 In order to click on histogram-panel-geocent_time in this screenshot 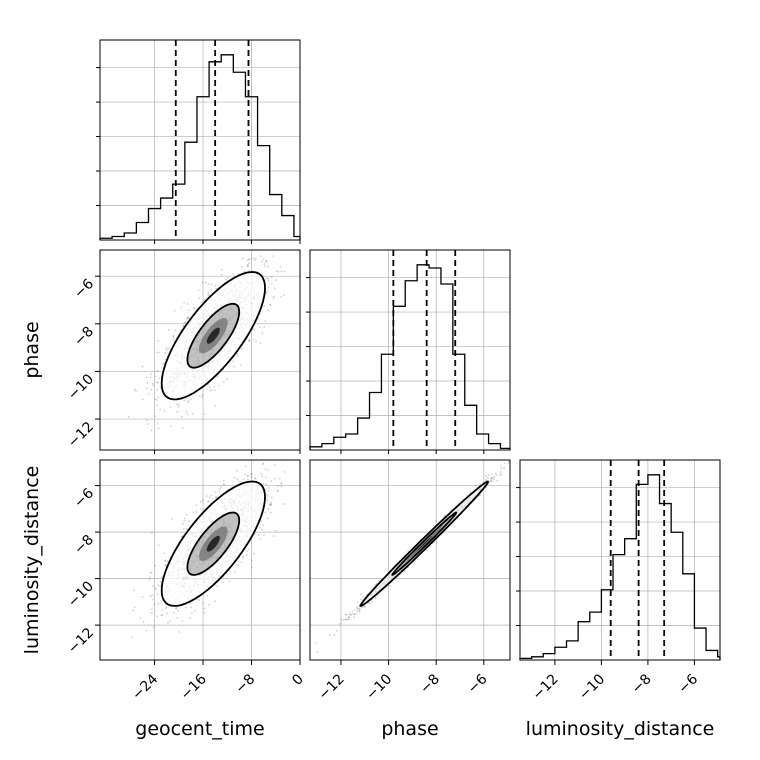, I will do `click(198, 140)`.